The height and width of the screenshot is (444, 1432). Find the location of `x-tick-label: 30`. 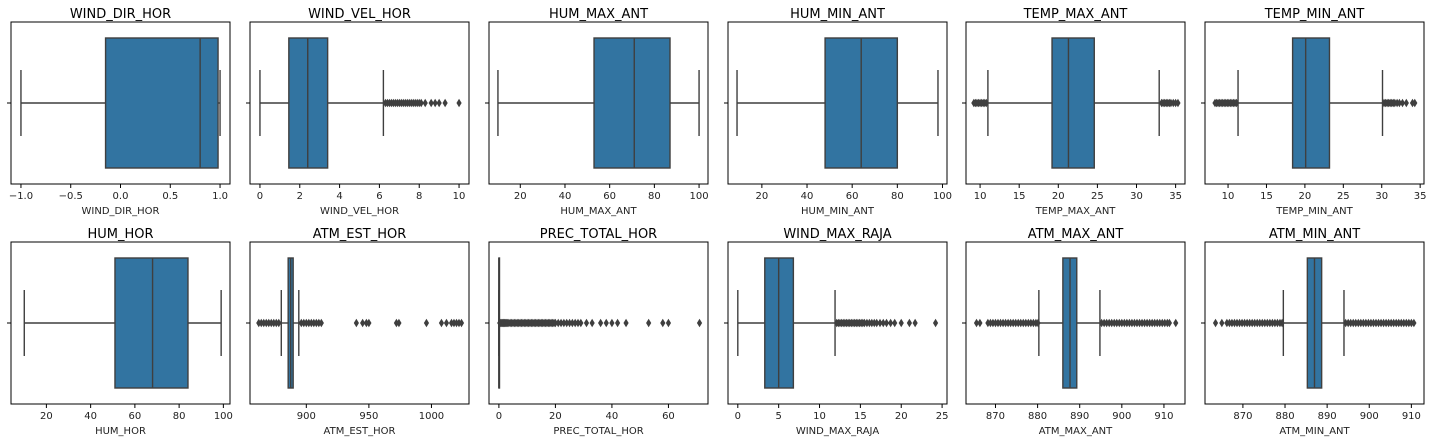

x-tick-label: 30 is located at coordinates (1381, 196).